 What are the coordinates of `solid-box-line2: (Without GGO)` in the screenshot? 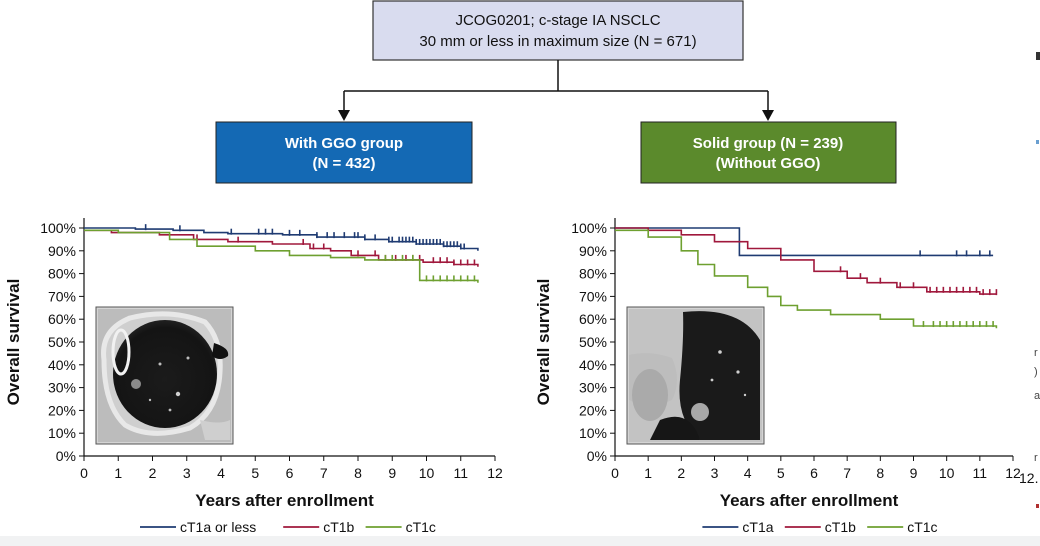 It's located at (768, 163).